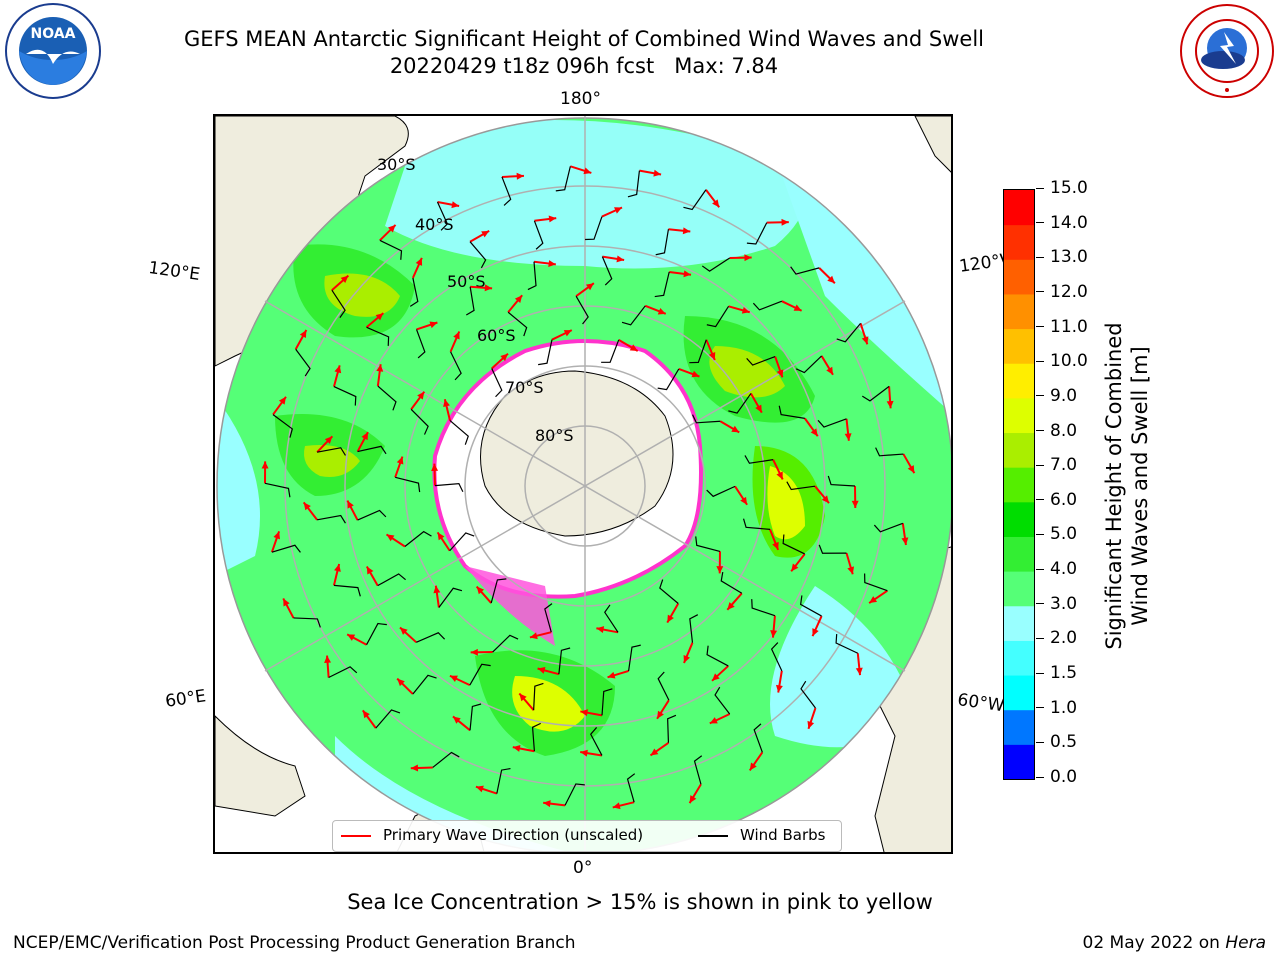 This screenshot has width=1280, height=960. I want to click on chart-subtitle: 20220429 t18z 096h fcst Max: 7.84, so click(584, 66).